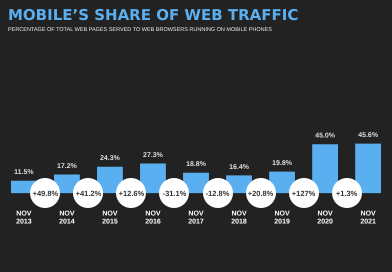  Describe the element at coordinates (153, 15) in the screenshot. I see `chart-title: MOBILE’S SHARE OF WEB TRAFFIC` at that location.